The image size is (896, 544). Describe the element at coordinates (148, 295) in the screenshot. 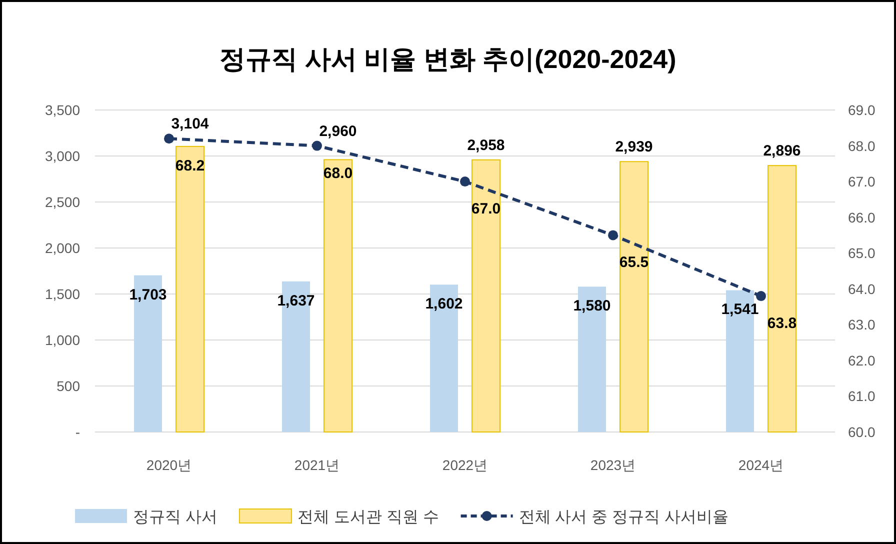

I see `data-label: 1,703` at that location.